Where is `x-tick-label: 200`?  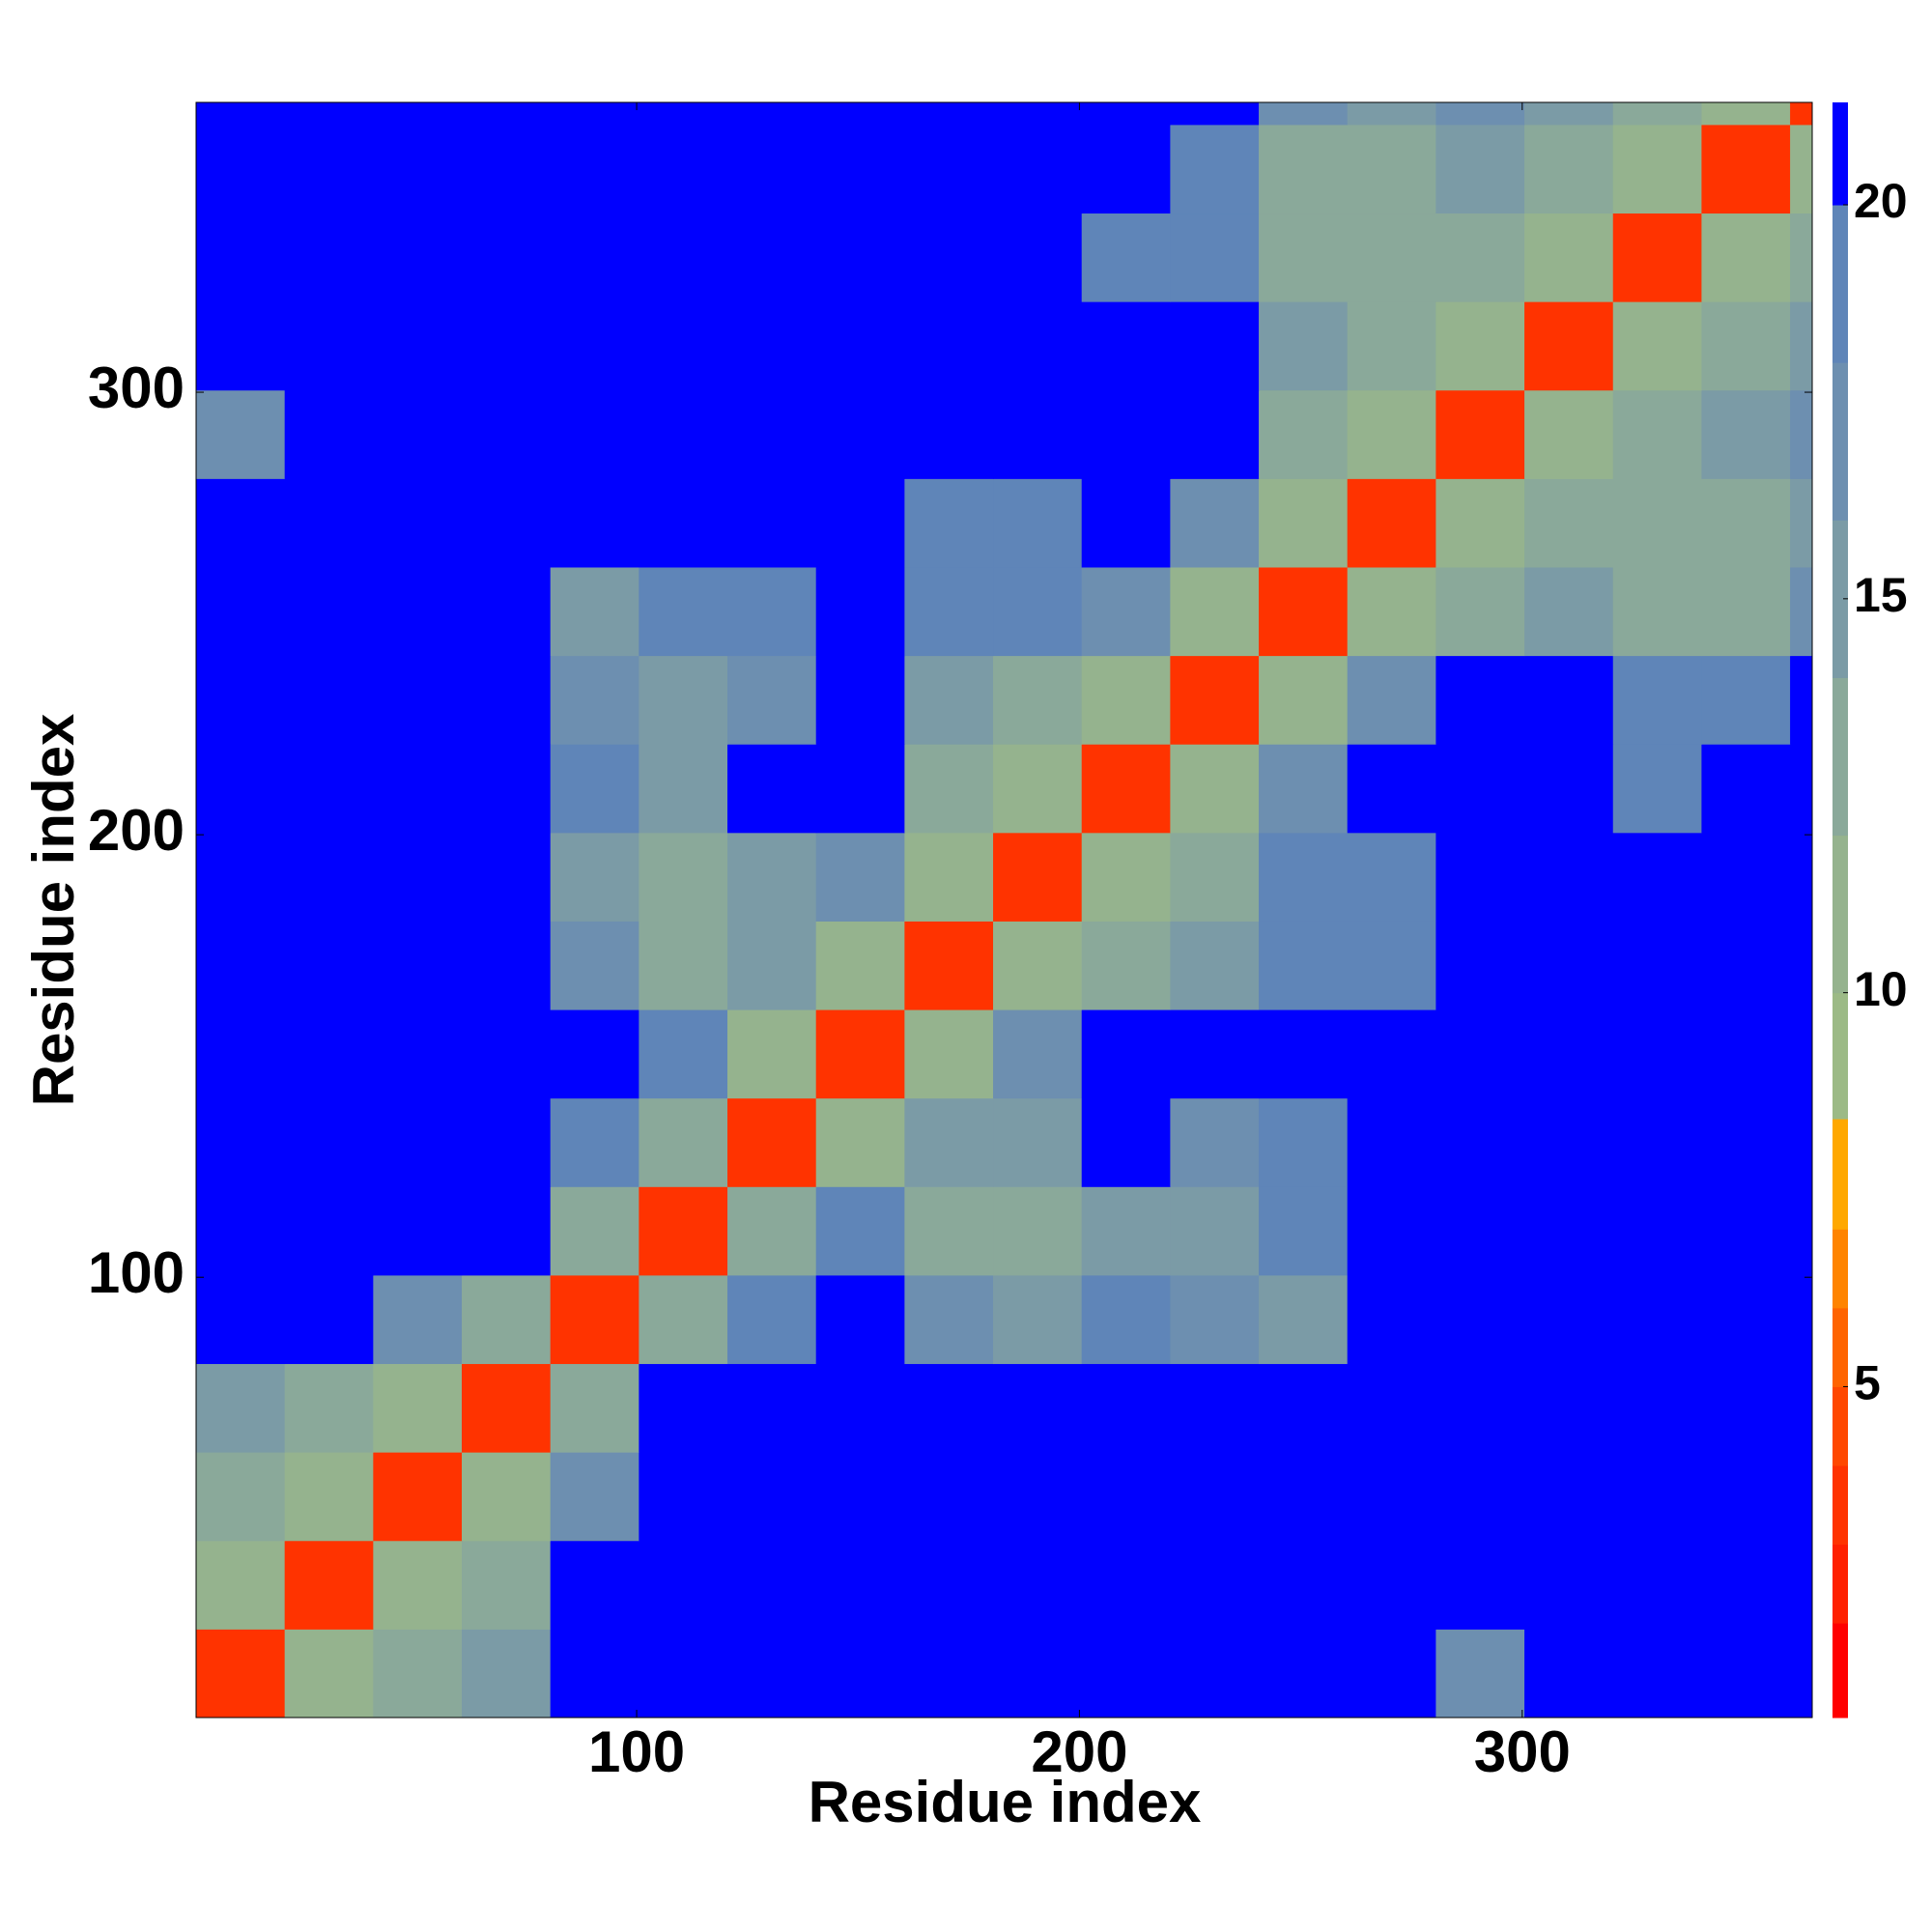 x-tick-label: 200 is located at coordinates (1079, 1751).